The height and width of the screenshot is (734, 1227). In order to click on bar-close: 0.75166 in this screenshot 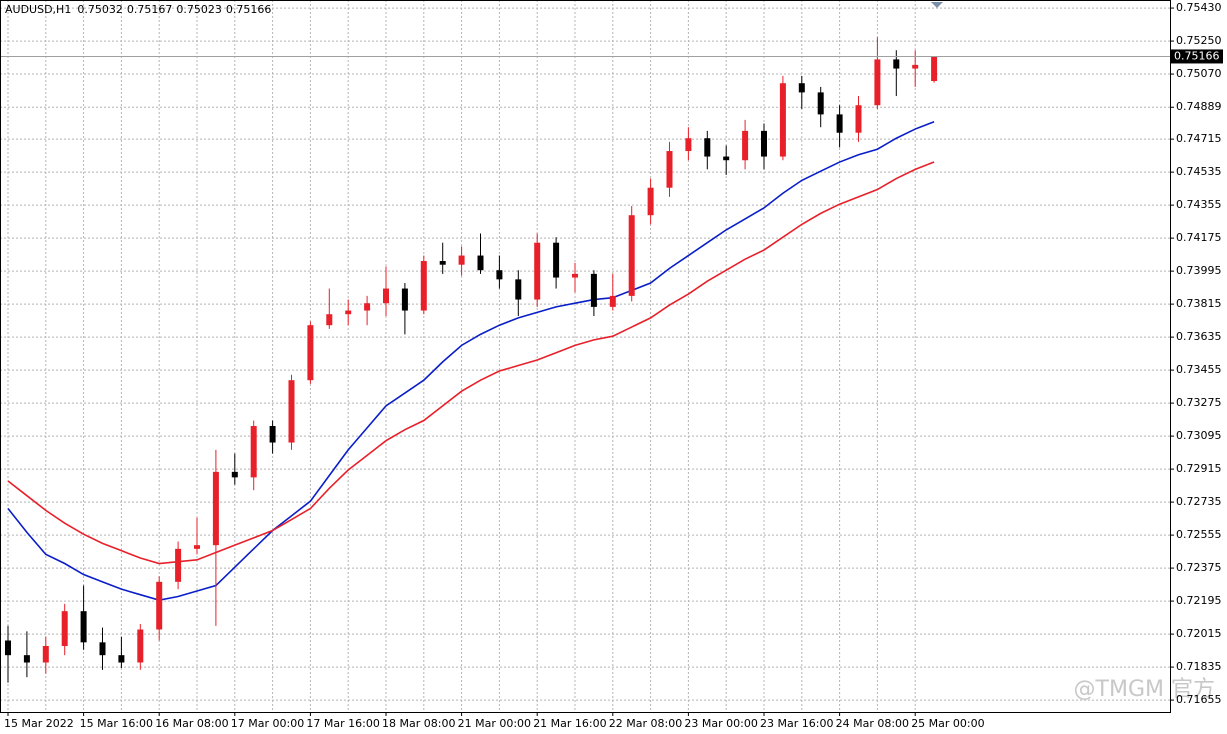, I will do `click(249, 9)`.